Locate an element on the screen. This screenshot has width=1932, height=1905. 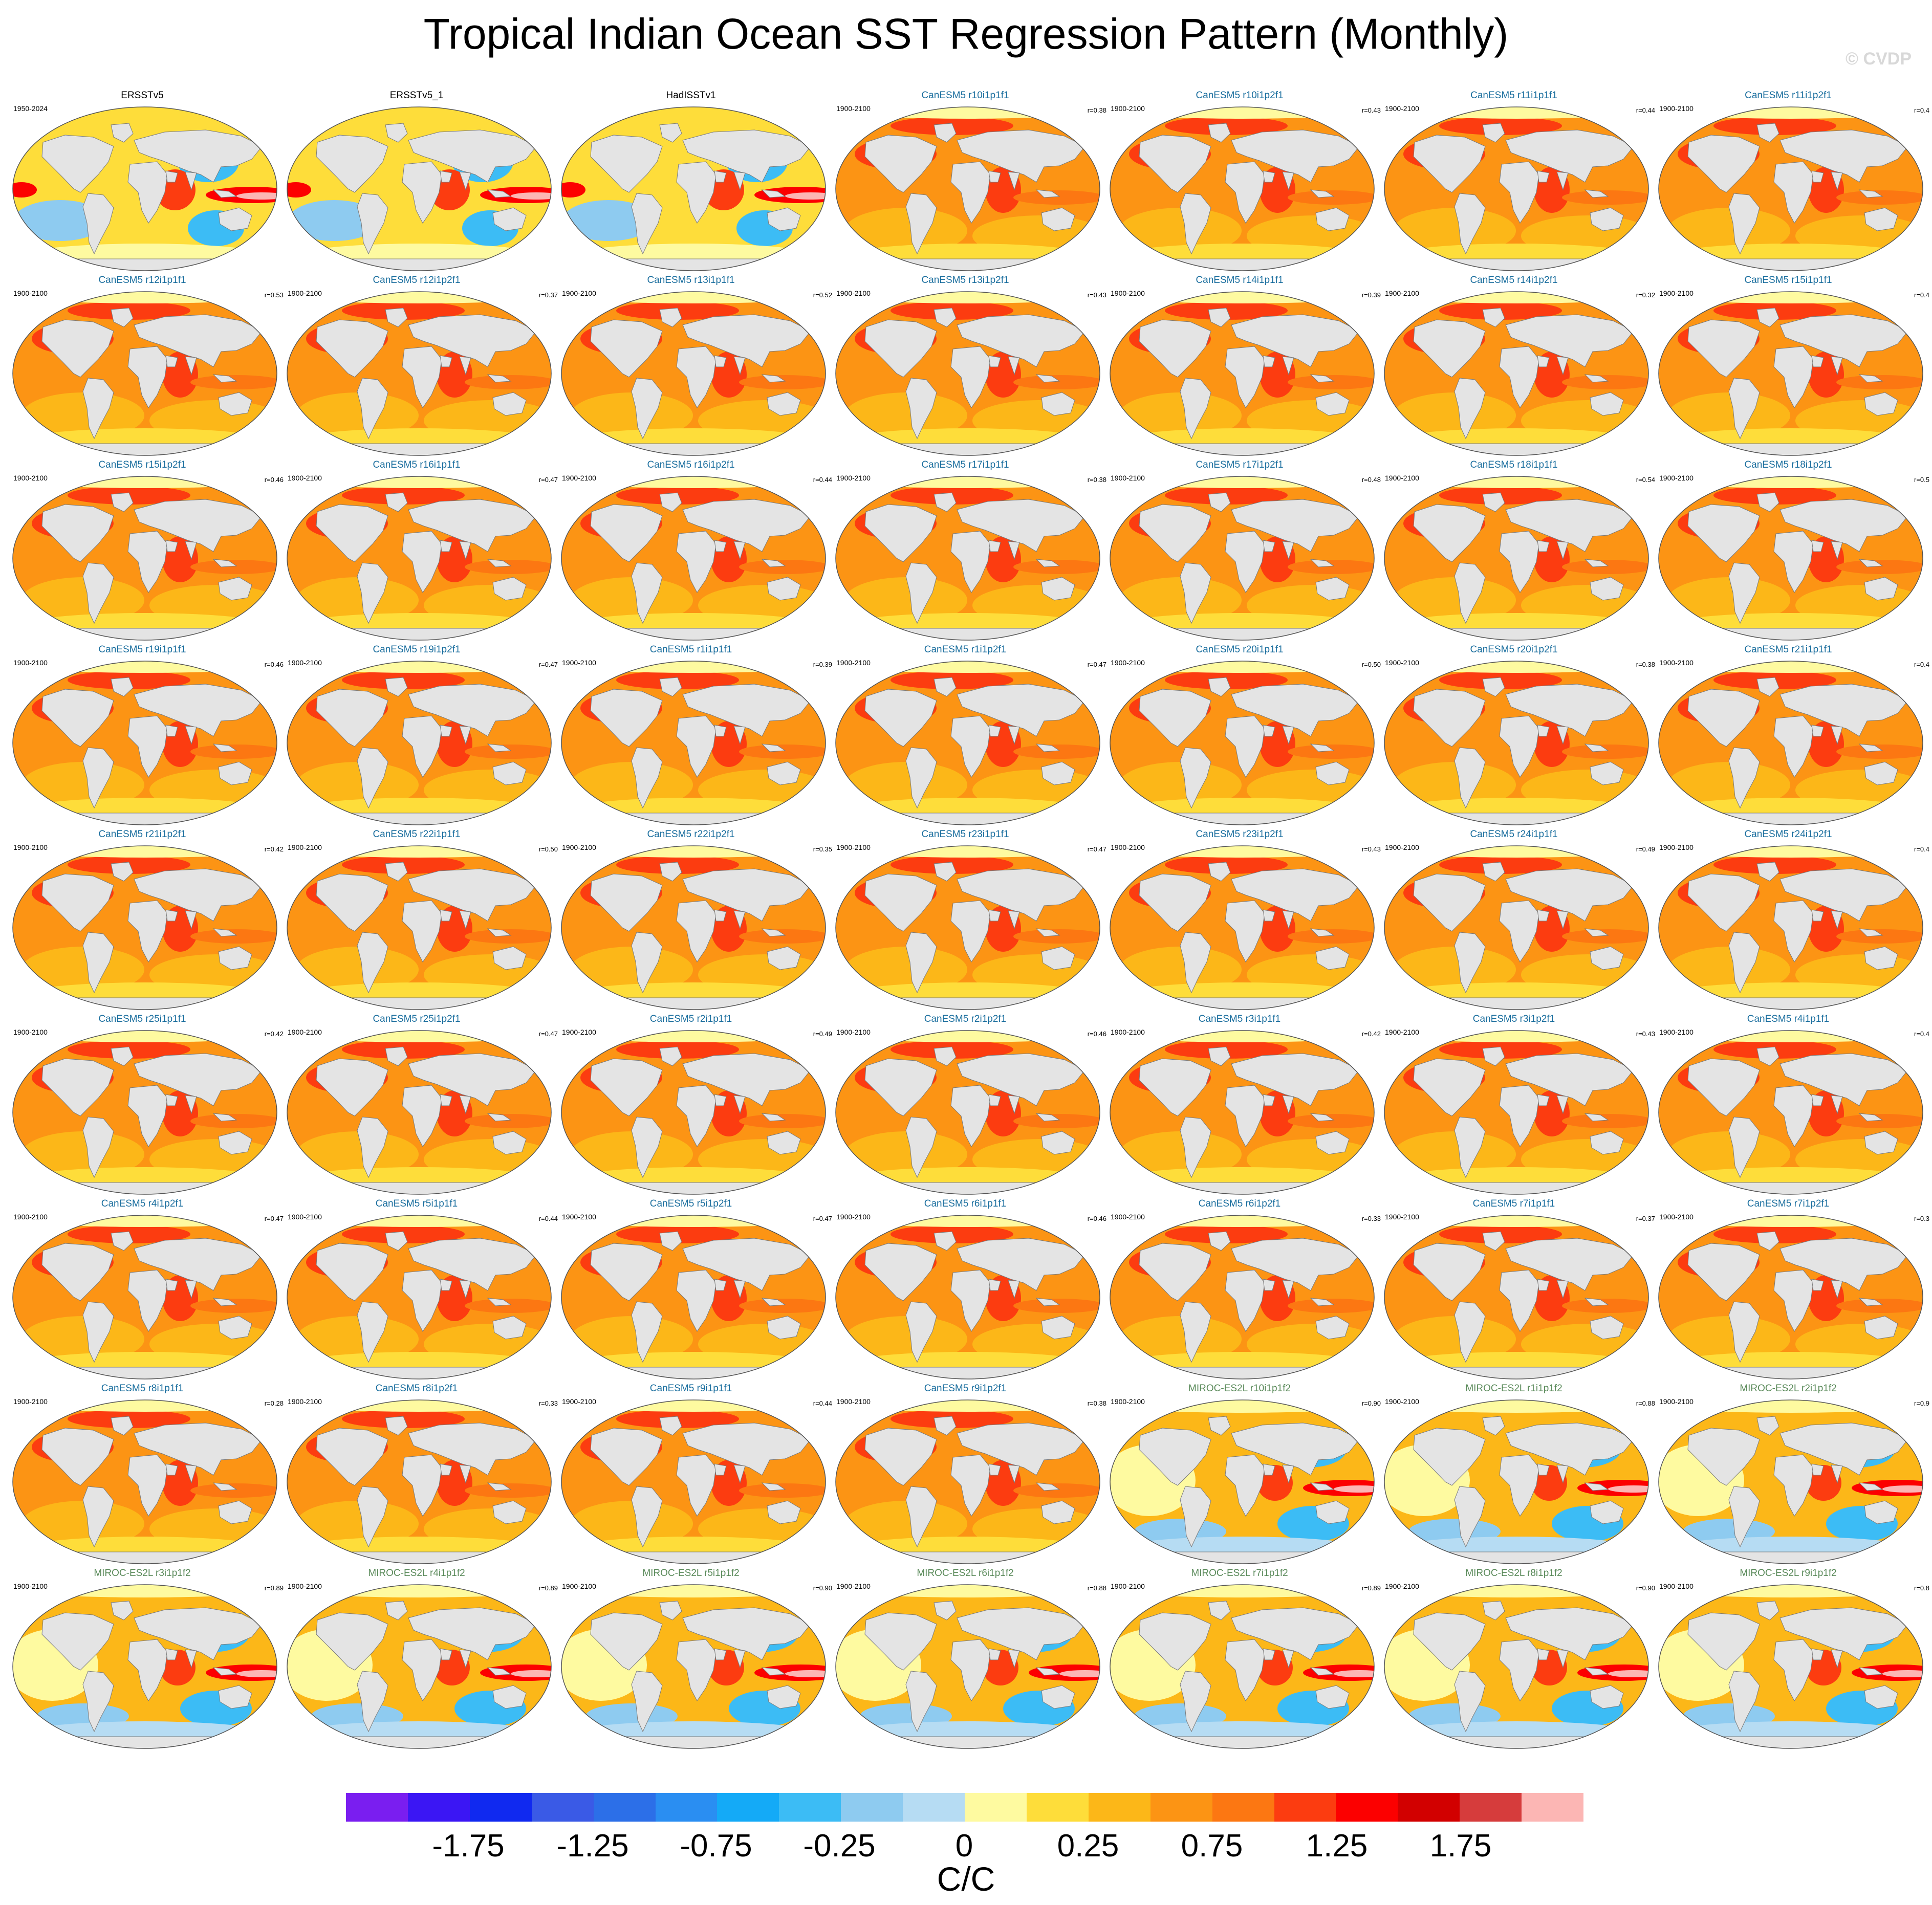
map-panel: CanESM5 r12i1p2f1 1900-2100 r=0.37 is located at coordinates (418, 367).